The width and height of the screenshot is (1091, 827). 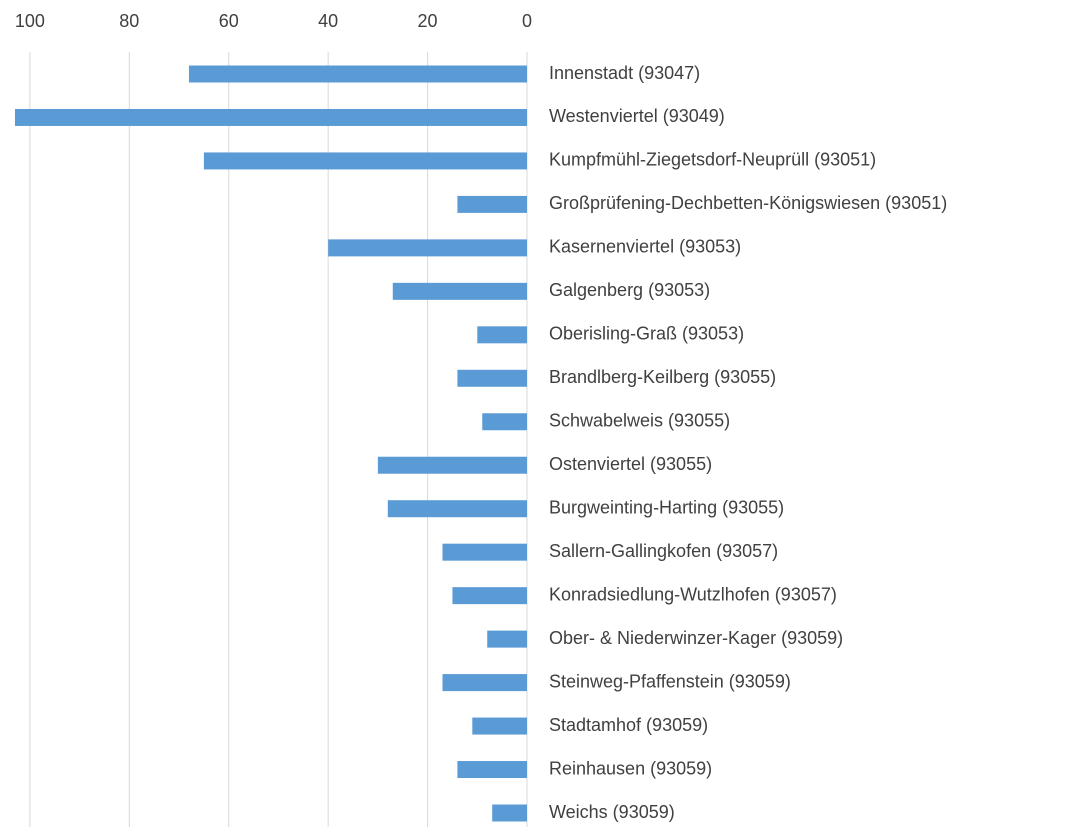 I want to click on x-tick-label: 0, so click(x=527, y=21).